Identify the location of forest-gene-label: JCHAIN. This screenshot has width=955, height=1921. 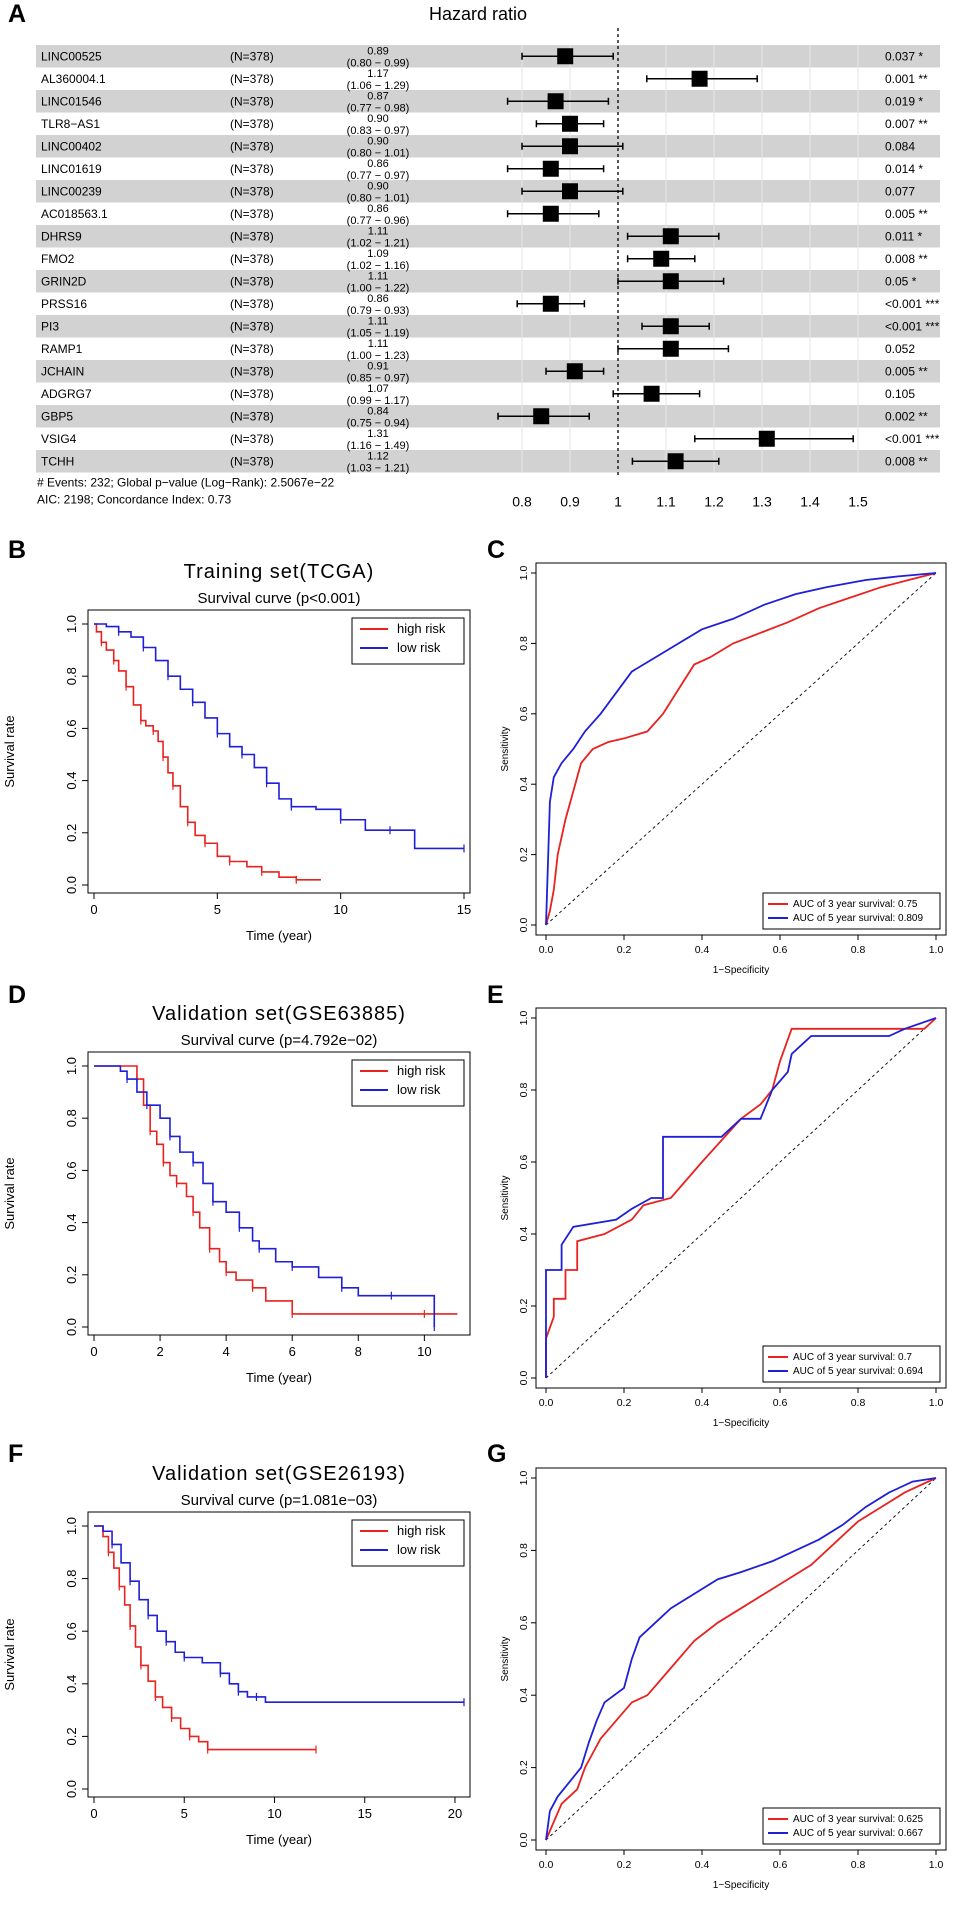
(62, 371).